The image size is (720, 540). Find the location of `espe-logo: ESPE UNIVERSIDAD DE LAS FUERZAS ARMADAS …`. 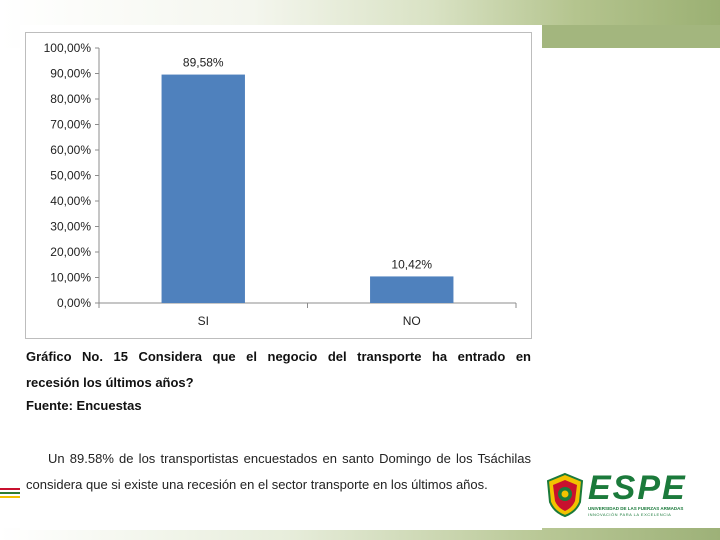

espe-logo: ESPE UNIVERSIDAD DE LAS FUERZAS ARMADAS … is located at coordinates (627, 493).